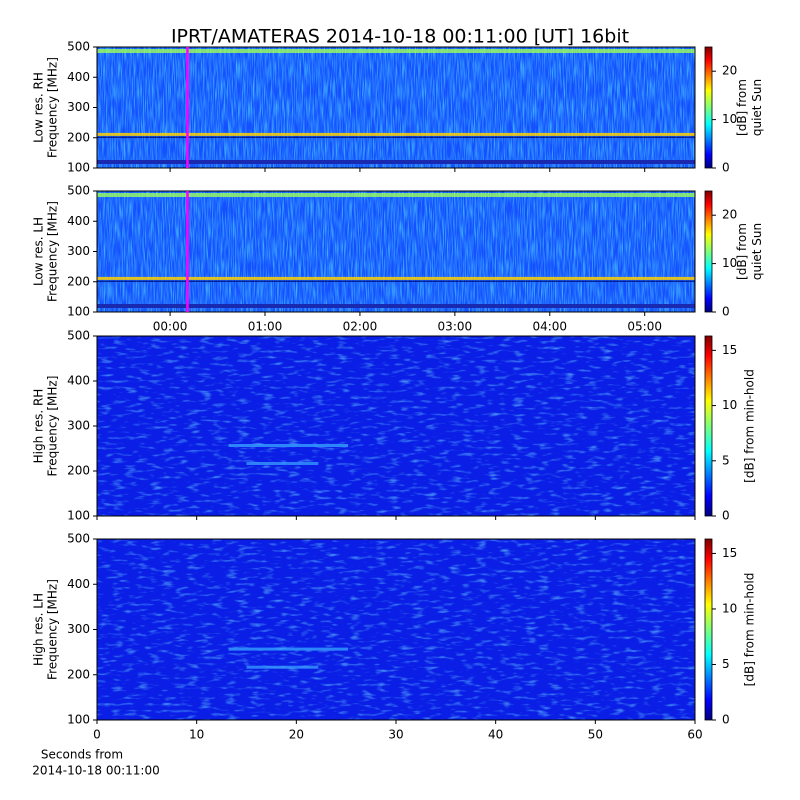 The height and width of the screenshot is (800, 800). What do you see at coordinates (549, 327) in the screenshot?
I see `x-tick-label: 04:00` at bounding box center [549, 327].